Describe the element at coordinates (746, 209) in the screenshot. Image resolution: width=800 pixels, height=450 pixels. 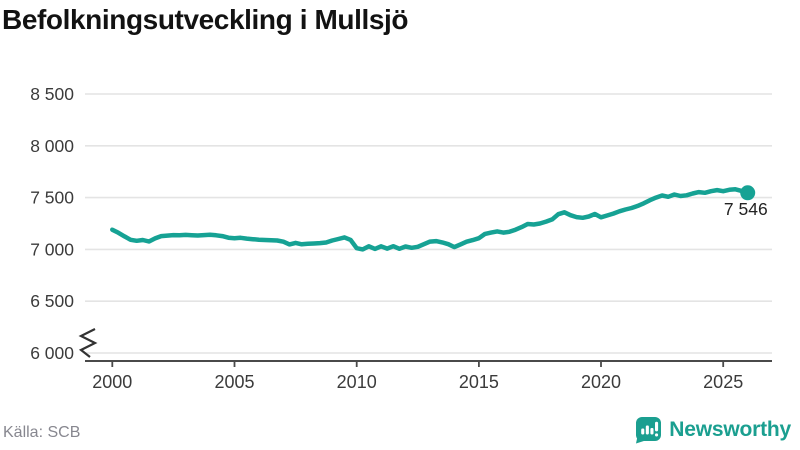
I see `end-value-label: 7 546` at that location.